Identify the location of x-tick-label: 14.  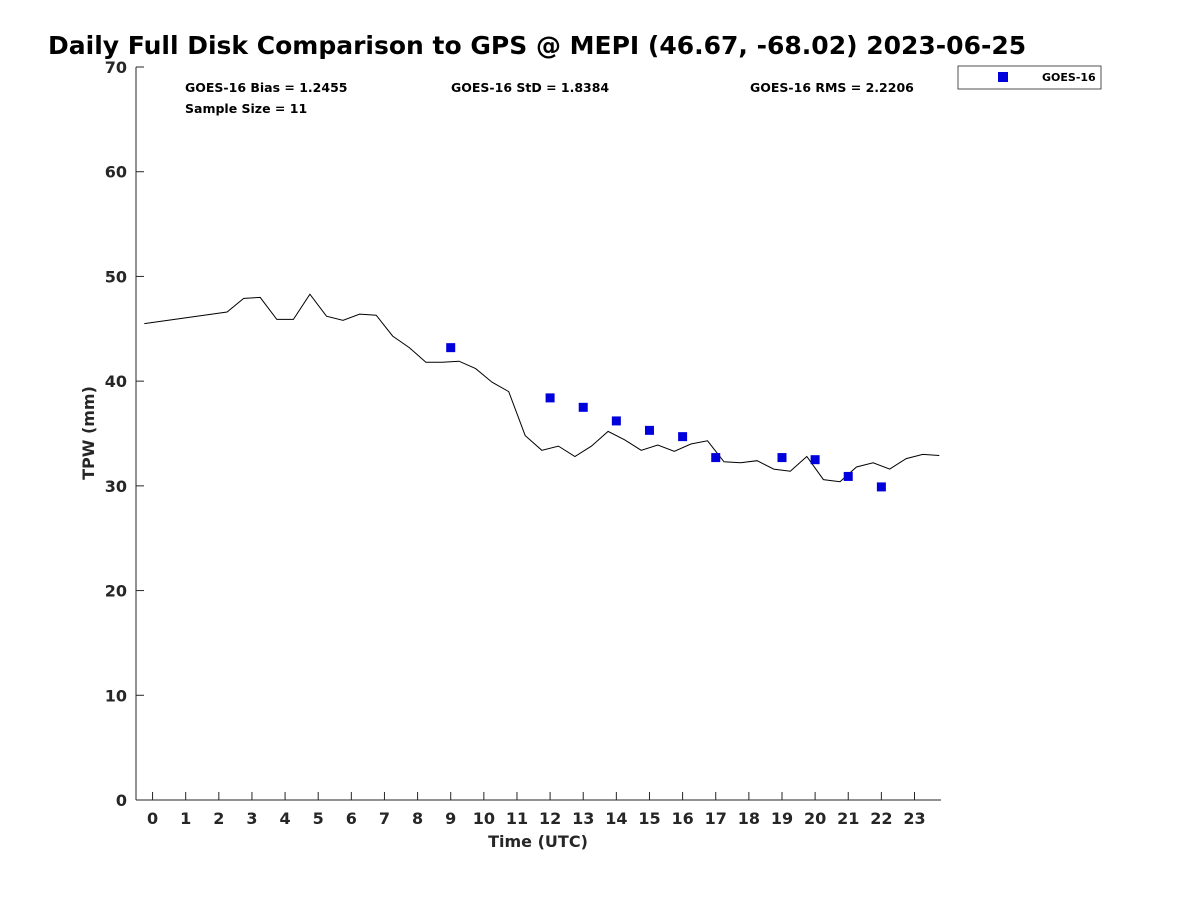
(616, 818).